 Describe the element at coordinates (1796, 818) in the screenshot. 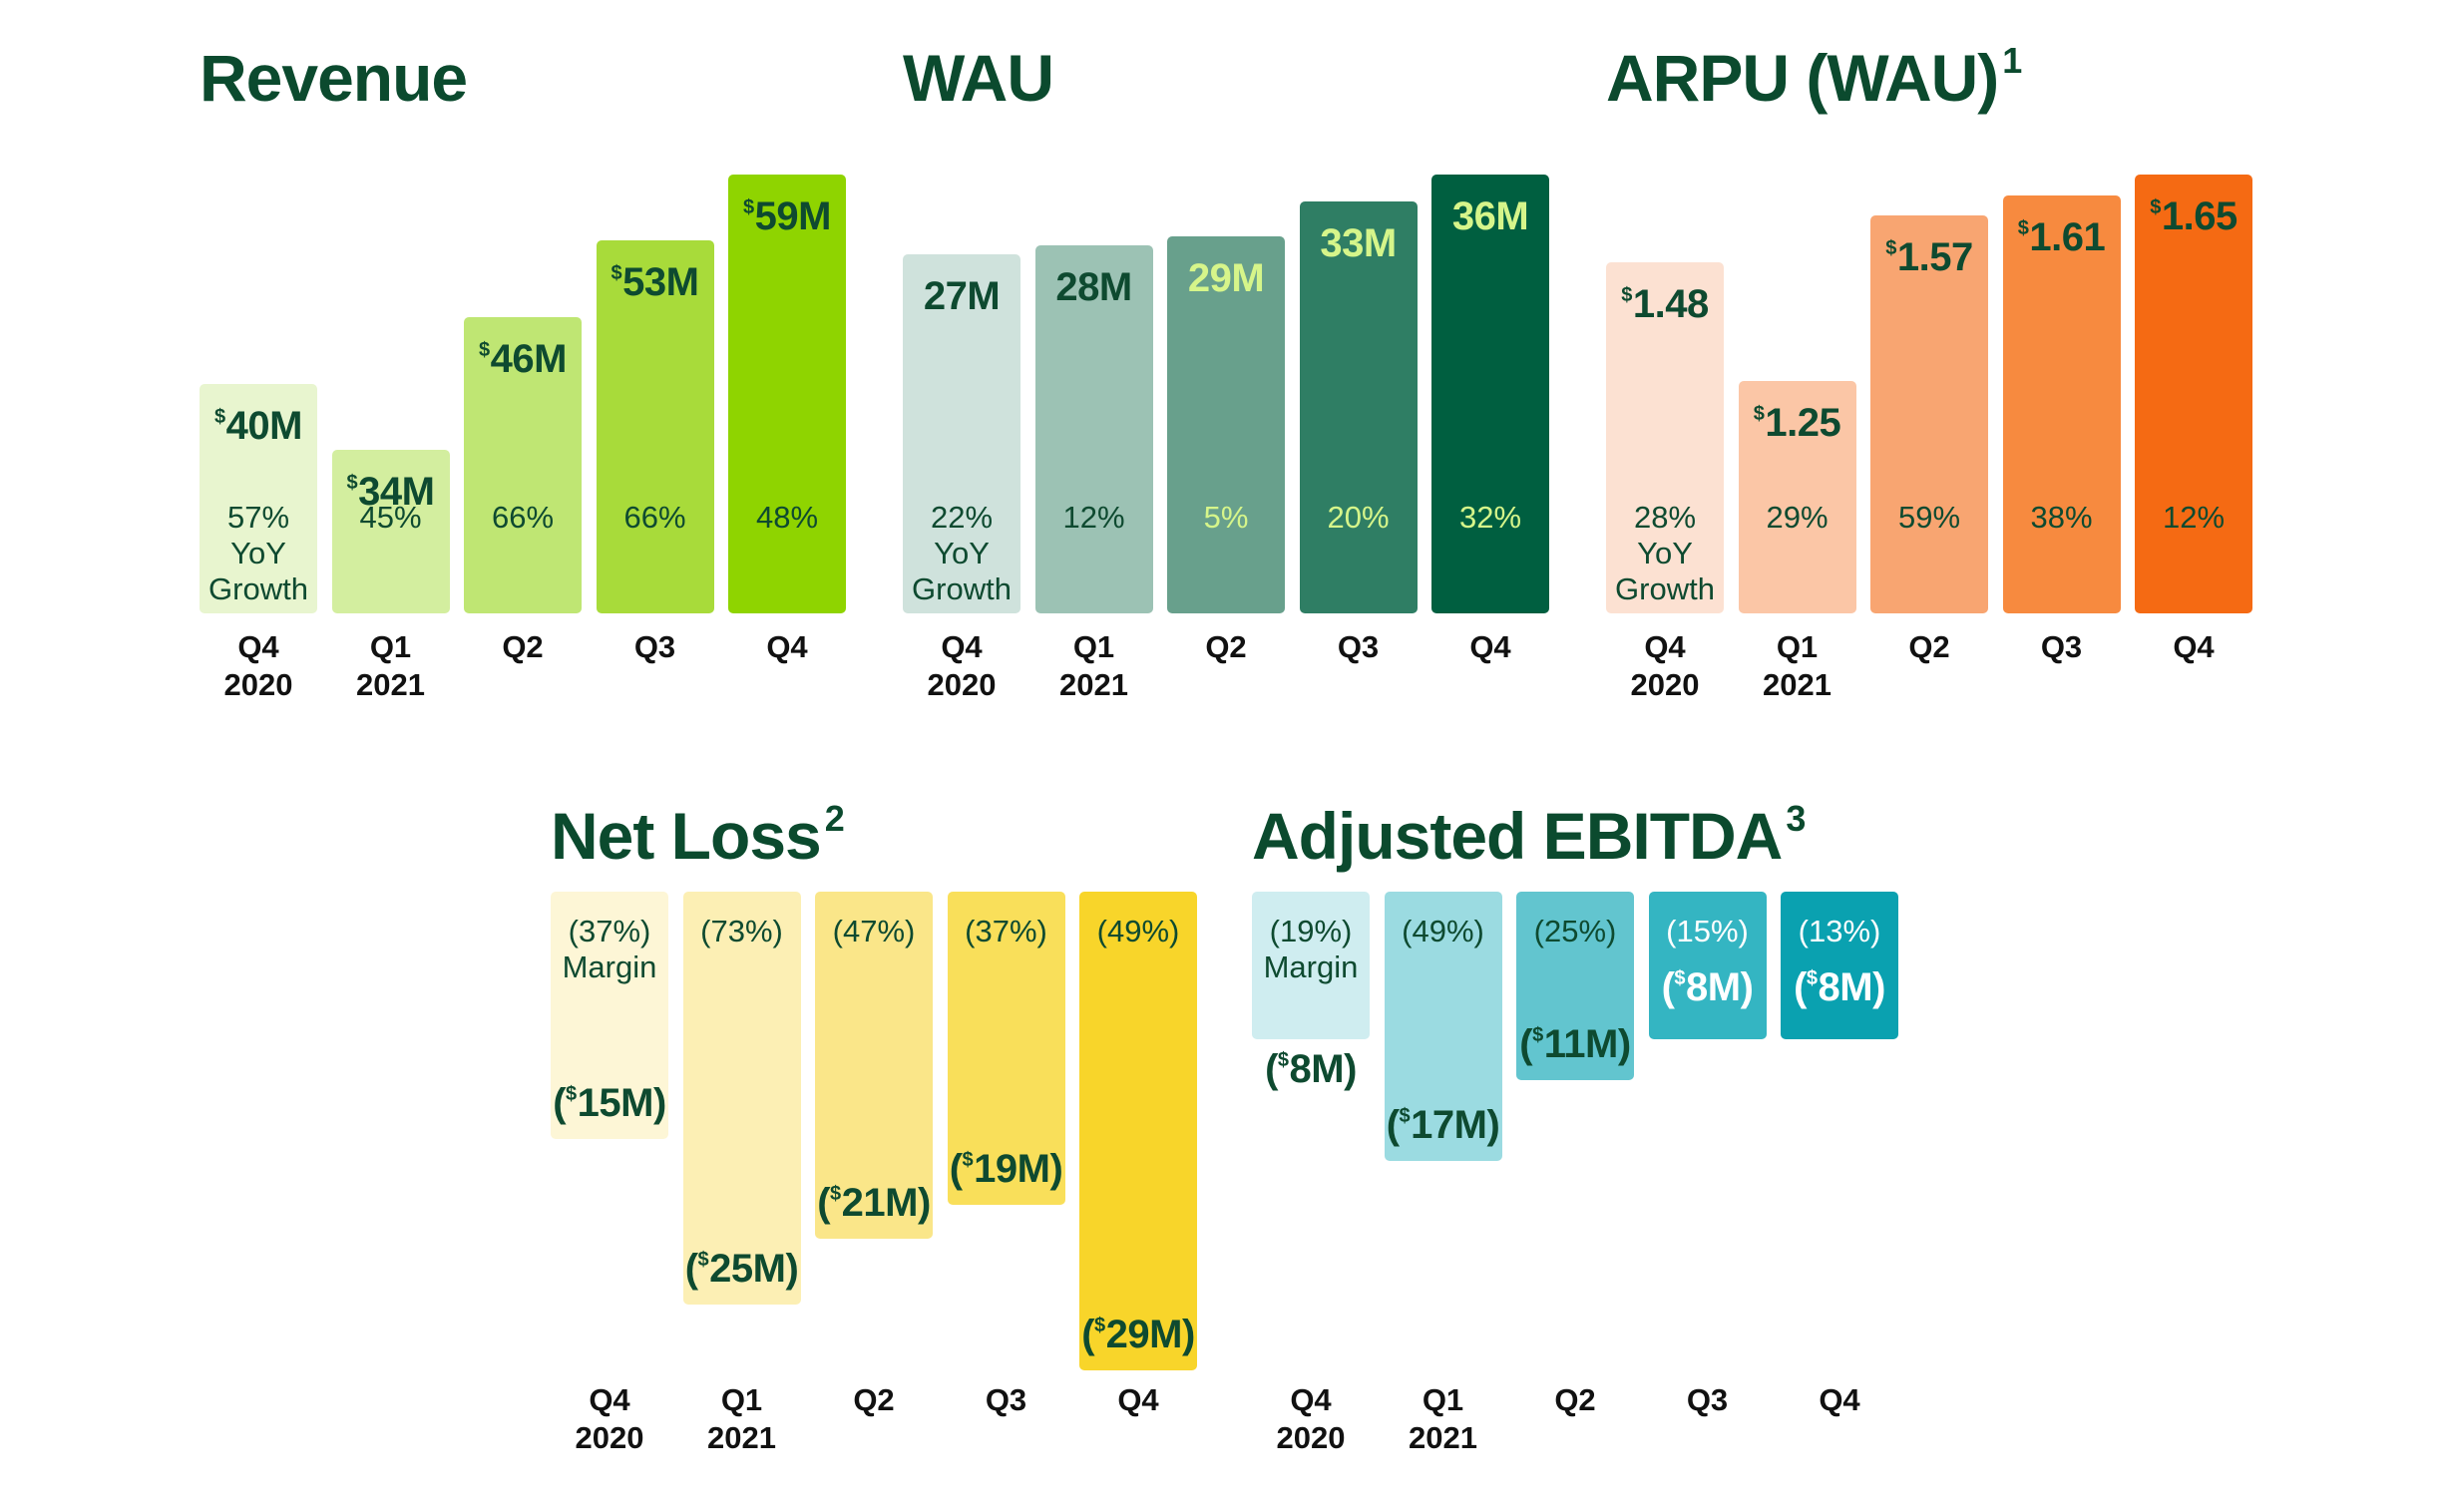

I see `footnote-marker: 3` at that location.